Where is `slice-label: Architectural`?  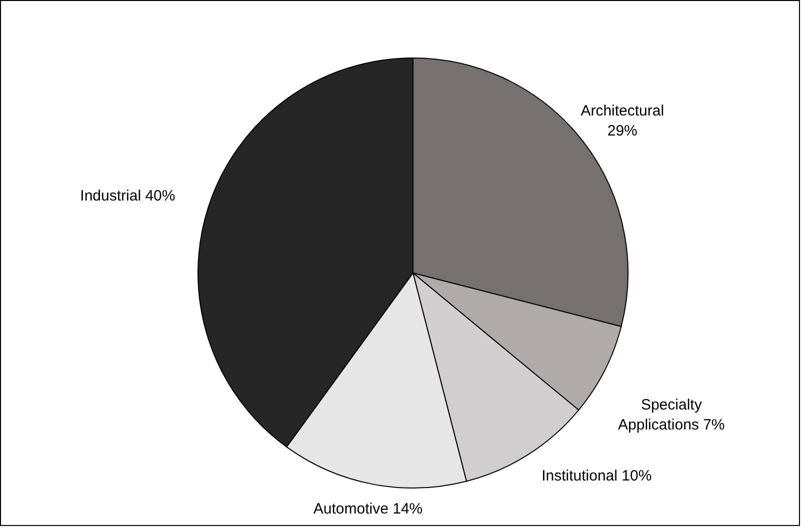
slice-label: Architectural is located at coordinates (622, 111).